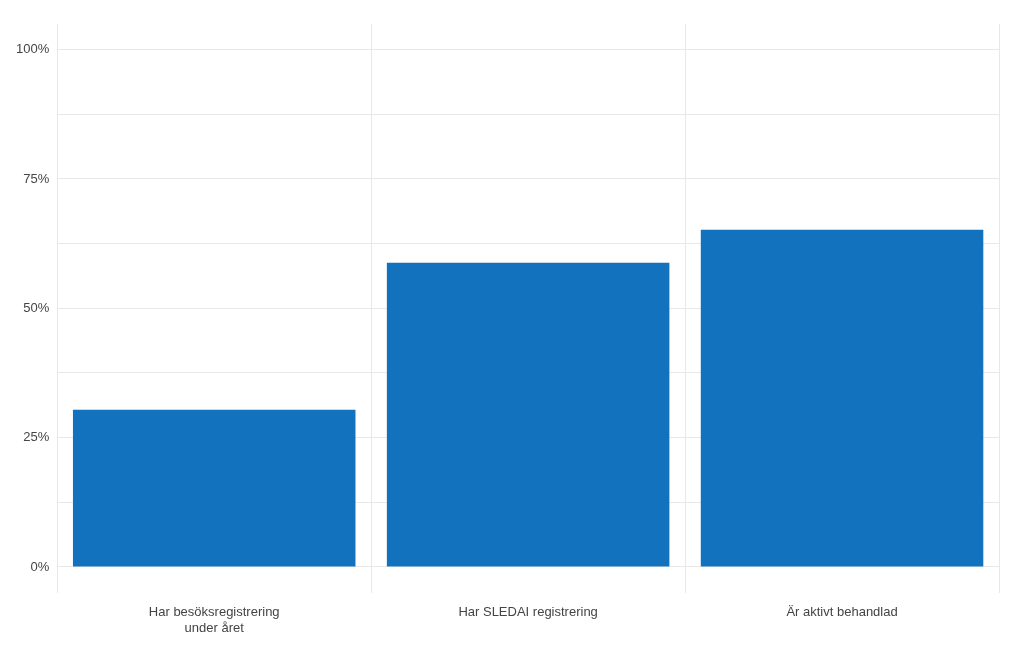 Image resolution: width=1019 pixels, height=656 pixels. Describe the element at coordinates (40, 566) in the screenshot. I see `y-tick-label: 0%` at that location.